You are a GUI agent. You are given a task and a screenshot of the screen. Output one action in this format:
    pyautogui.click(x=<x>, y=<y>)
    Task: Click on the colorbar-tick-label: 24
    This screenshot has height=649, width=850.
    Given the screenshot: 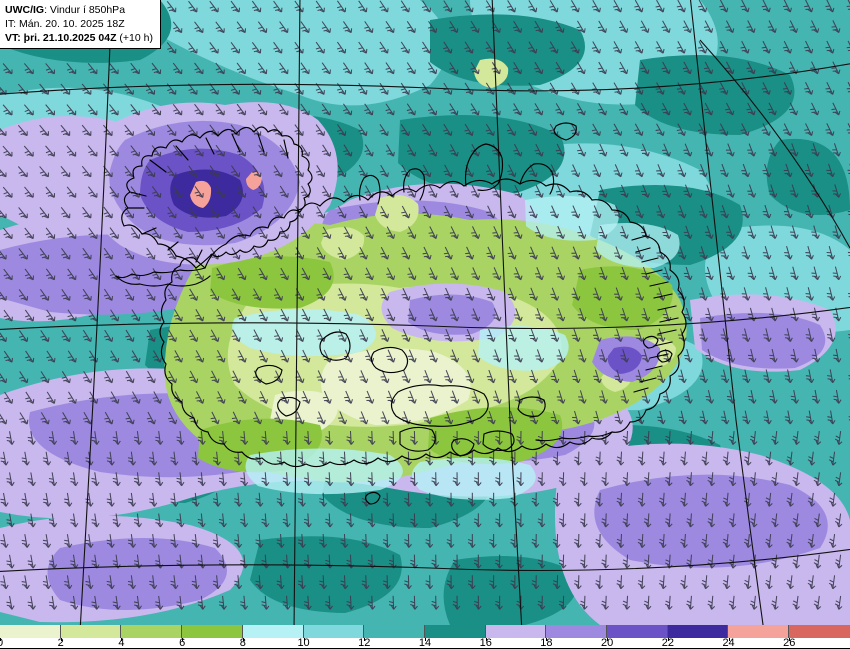 What is the action you would take?
    pyautogui.click(x=728, y=643)
    